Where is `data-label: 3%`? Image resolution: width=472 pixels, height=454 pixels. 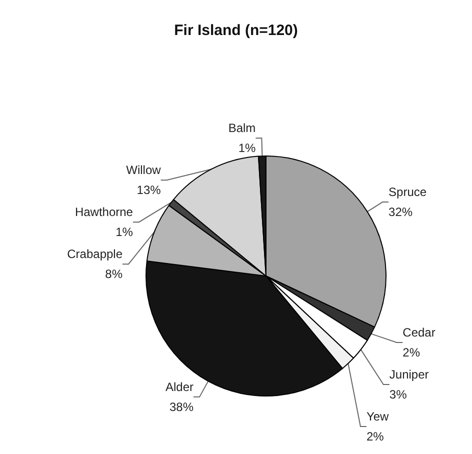
data-label: 3% is located at coordinates (398, 394).